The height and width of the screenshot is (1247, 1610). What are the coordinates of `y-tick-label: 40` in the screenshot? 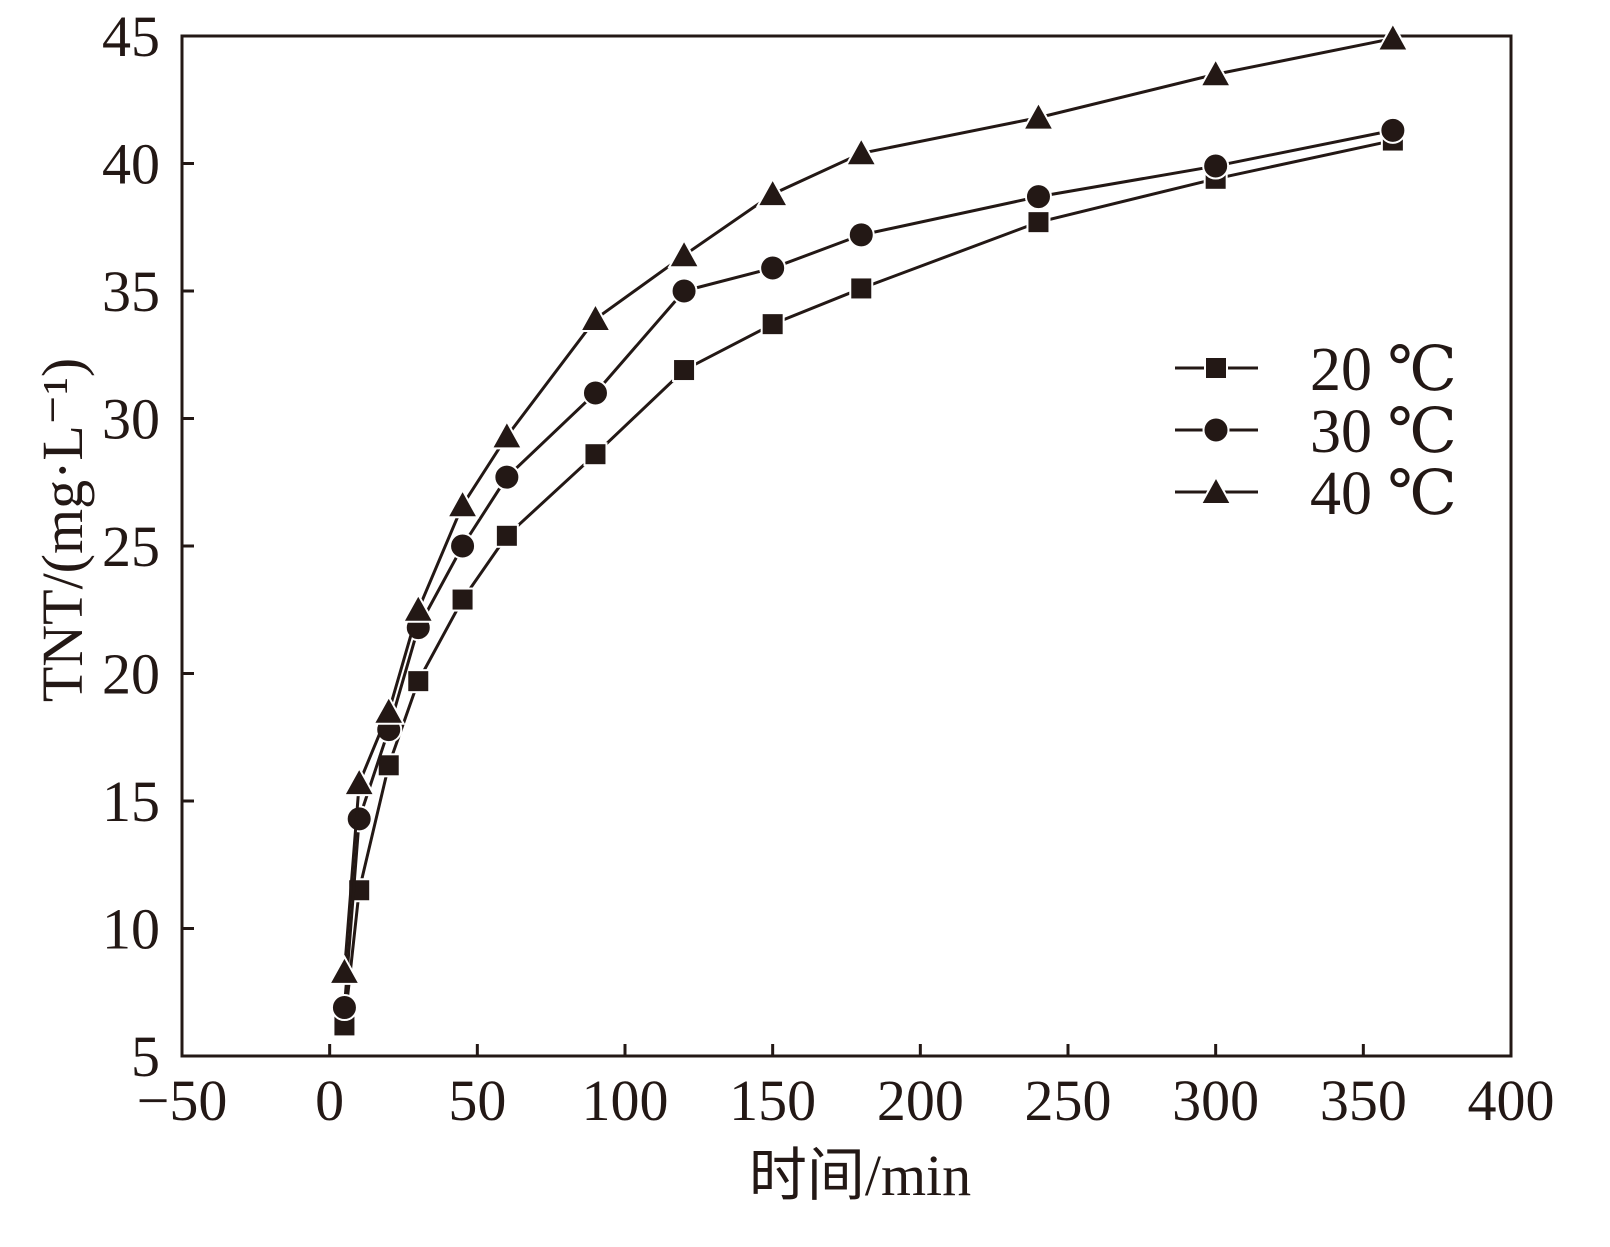 It's located at (131, 164).